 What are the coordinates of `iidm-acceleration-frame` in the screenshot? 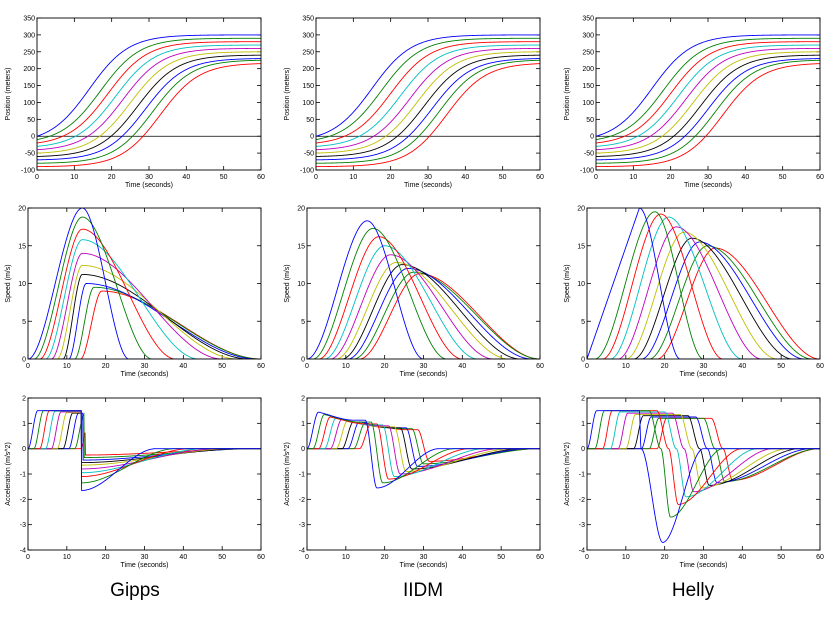 It's located at (423, 474).